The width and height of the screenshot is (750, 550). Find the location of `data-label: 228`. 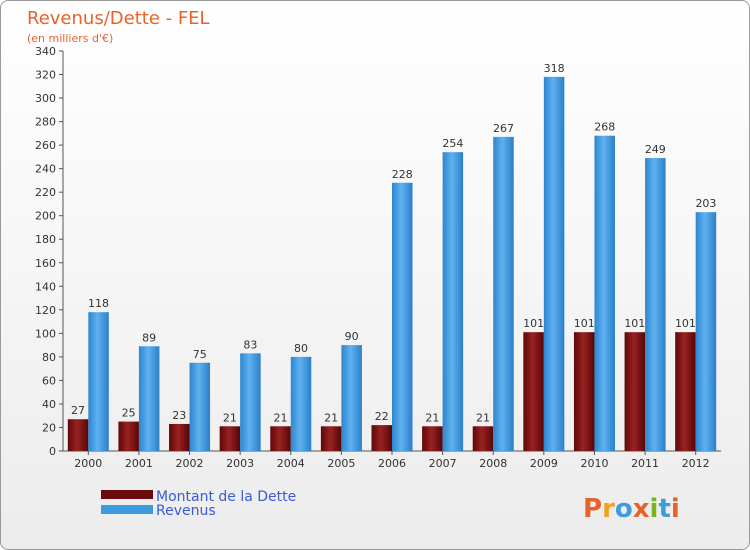

data-label: 228 is located at coordinates (402, 174).